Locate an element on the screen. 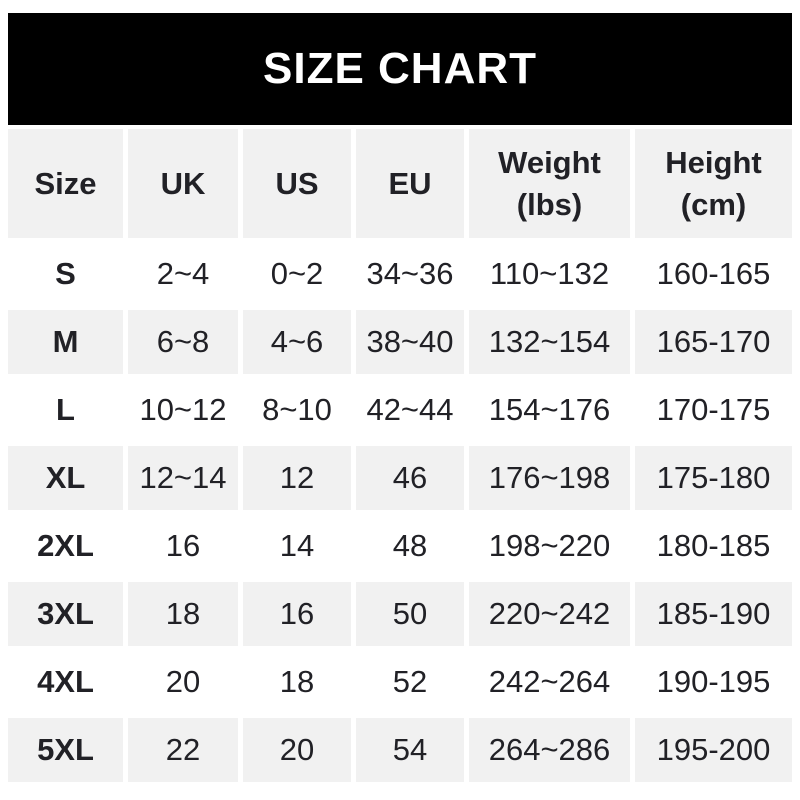  table-cell: 198~220 is located at coordinates (549, 546).